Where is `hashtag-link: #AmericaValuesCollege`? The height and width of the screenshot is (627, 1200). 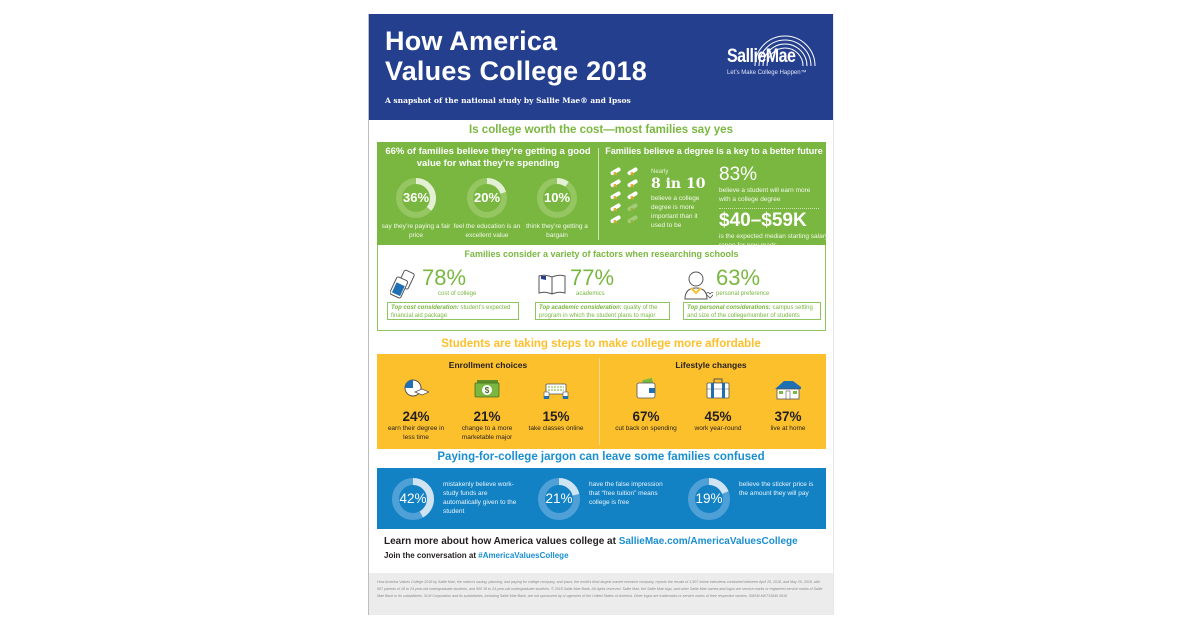 hashtag-link: #AmericaValuesCollege is located at coordinates (523, 555).